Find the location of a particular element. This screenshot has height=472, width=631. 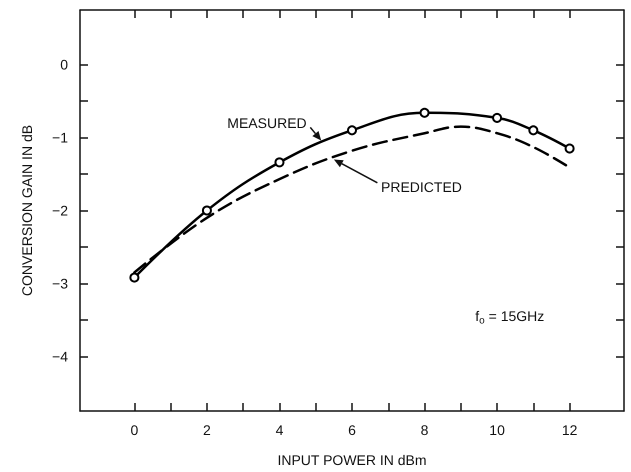

x-axis-title: INPUT POWER IN dBm is located at coordinates (352, 460).